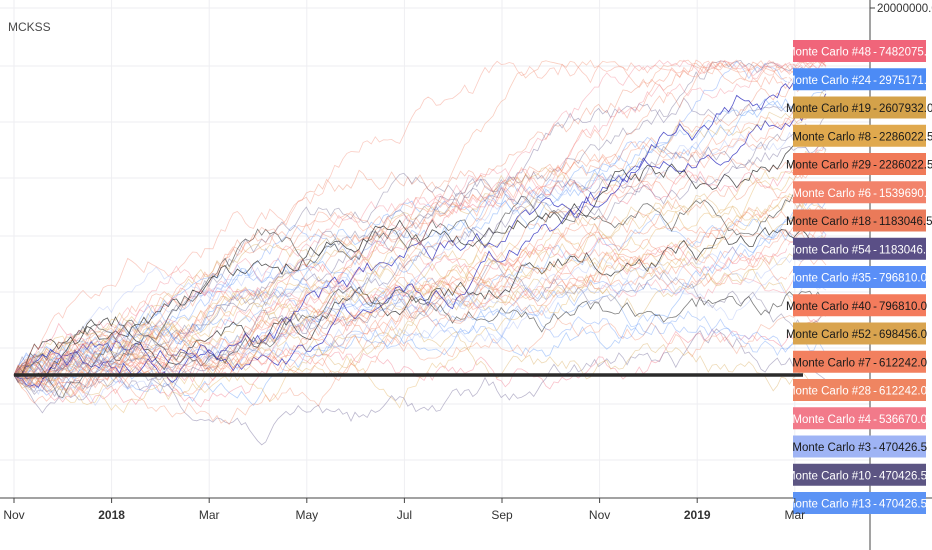  Describe the element at coordinates (306, 515) in the screenshot. I see `x-tick-label: May` at that location.